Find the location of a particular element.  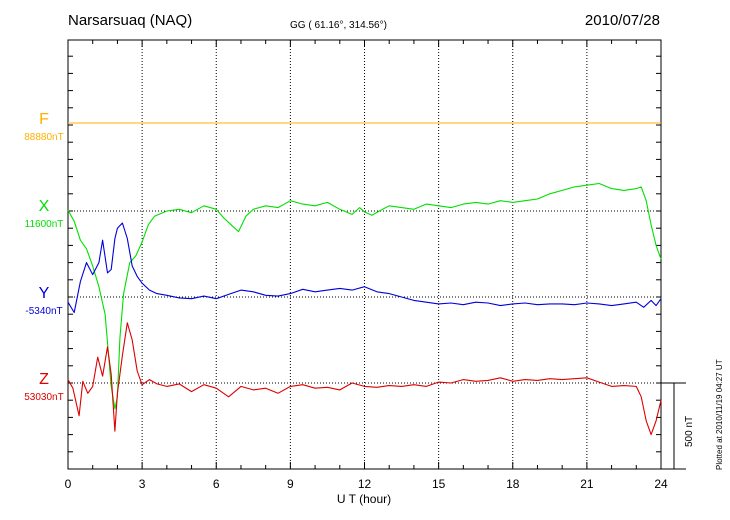

x-tick-label-15: 15 is located at coordinates (439, 484).